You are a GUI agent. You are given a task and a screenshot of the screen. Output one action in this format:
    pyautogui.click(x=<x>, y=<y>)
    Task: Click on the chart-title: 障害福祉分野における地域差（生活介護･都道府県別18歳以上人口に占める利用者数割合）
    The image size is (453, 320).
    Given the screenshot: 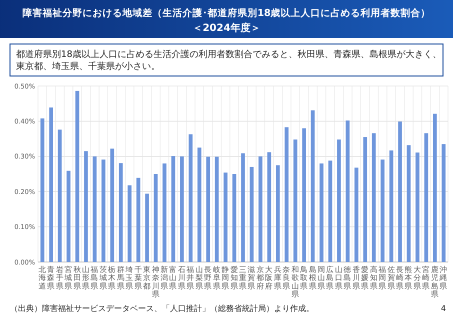 What is the action you would take?
    pyautogui.click(x=226, y=13)
    